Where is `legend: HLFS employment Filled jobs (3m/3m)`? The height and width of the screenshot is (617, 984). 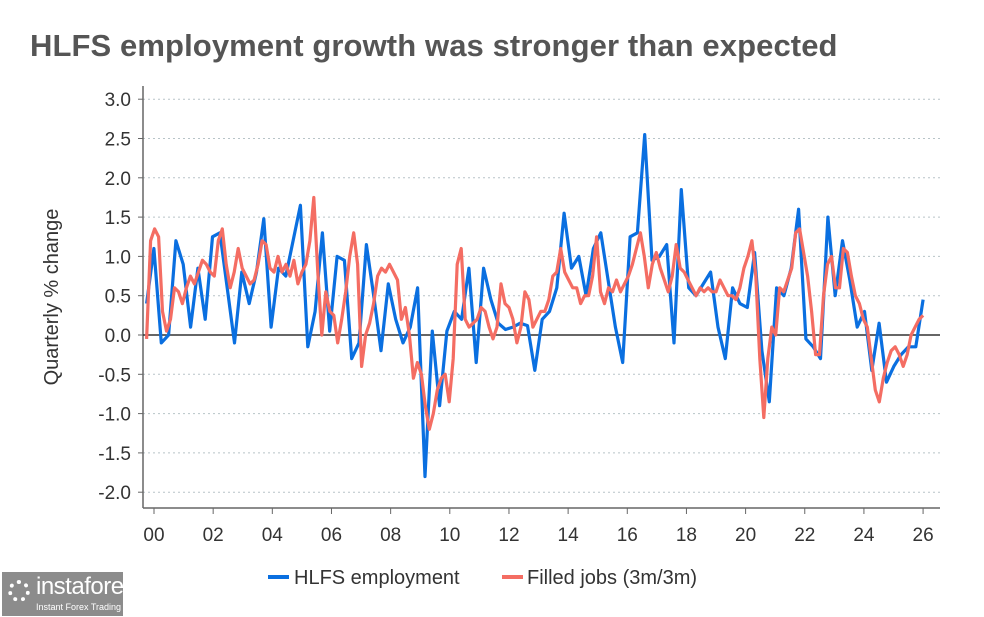 legend: HLFS employment Filled jobs (3m/3m) is located at coordinates (482, 578).